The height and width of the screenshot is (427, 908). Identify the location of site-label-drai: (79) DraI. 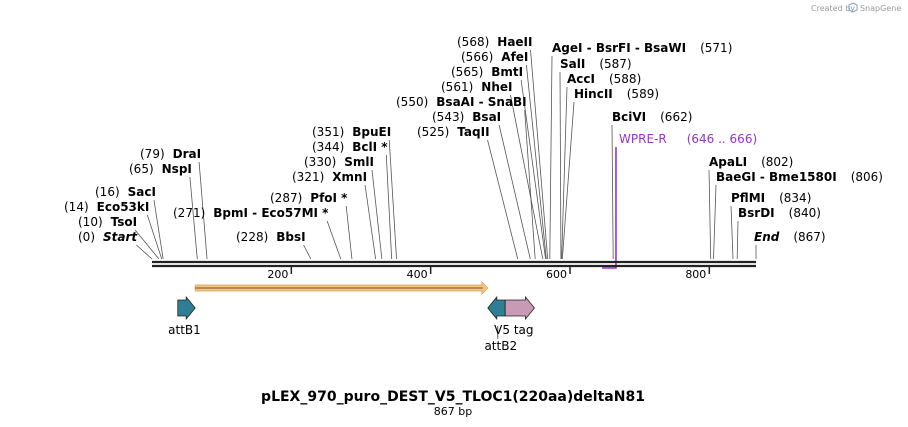
(170, 154).